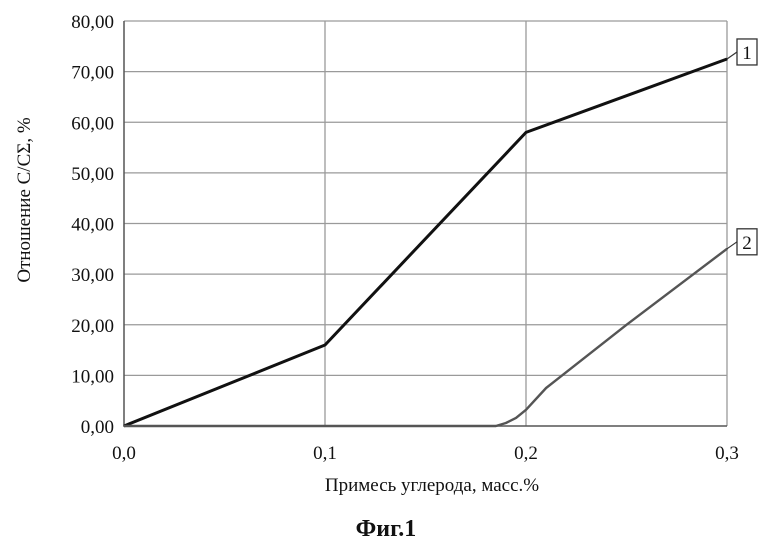  What do you see at coordinates (92, 123) in the screenshot?
I see `y-tick-label: 60,00` at bounding box center [92, 123].